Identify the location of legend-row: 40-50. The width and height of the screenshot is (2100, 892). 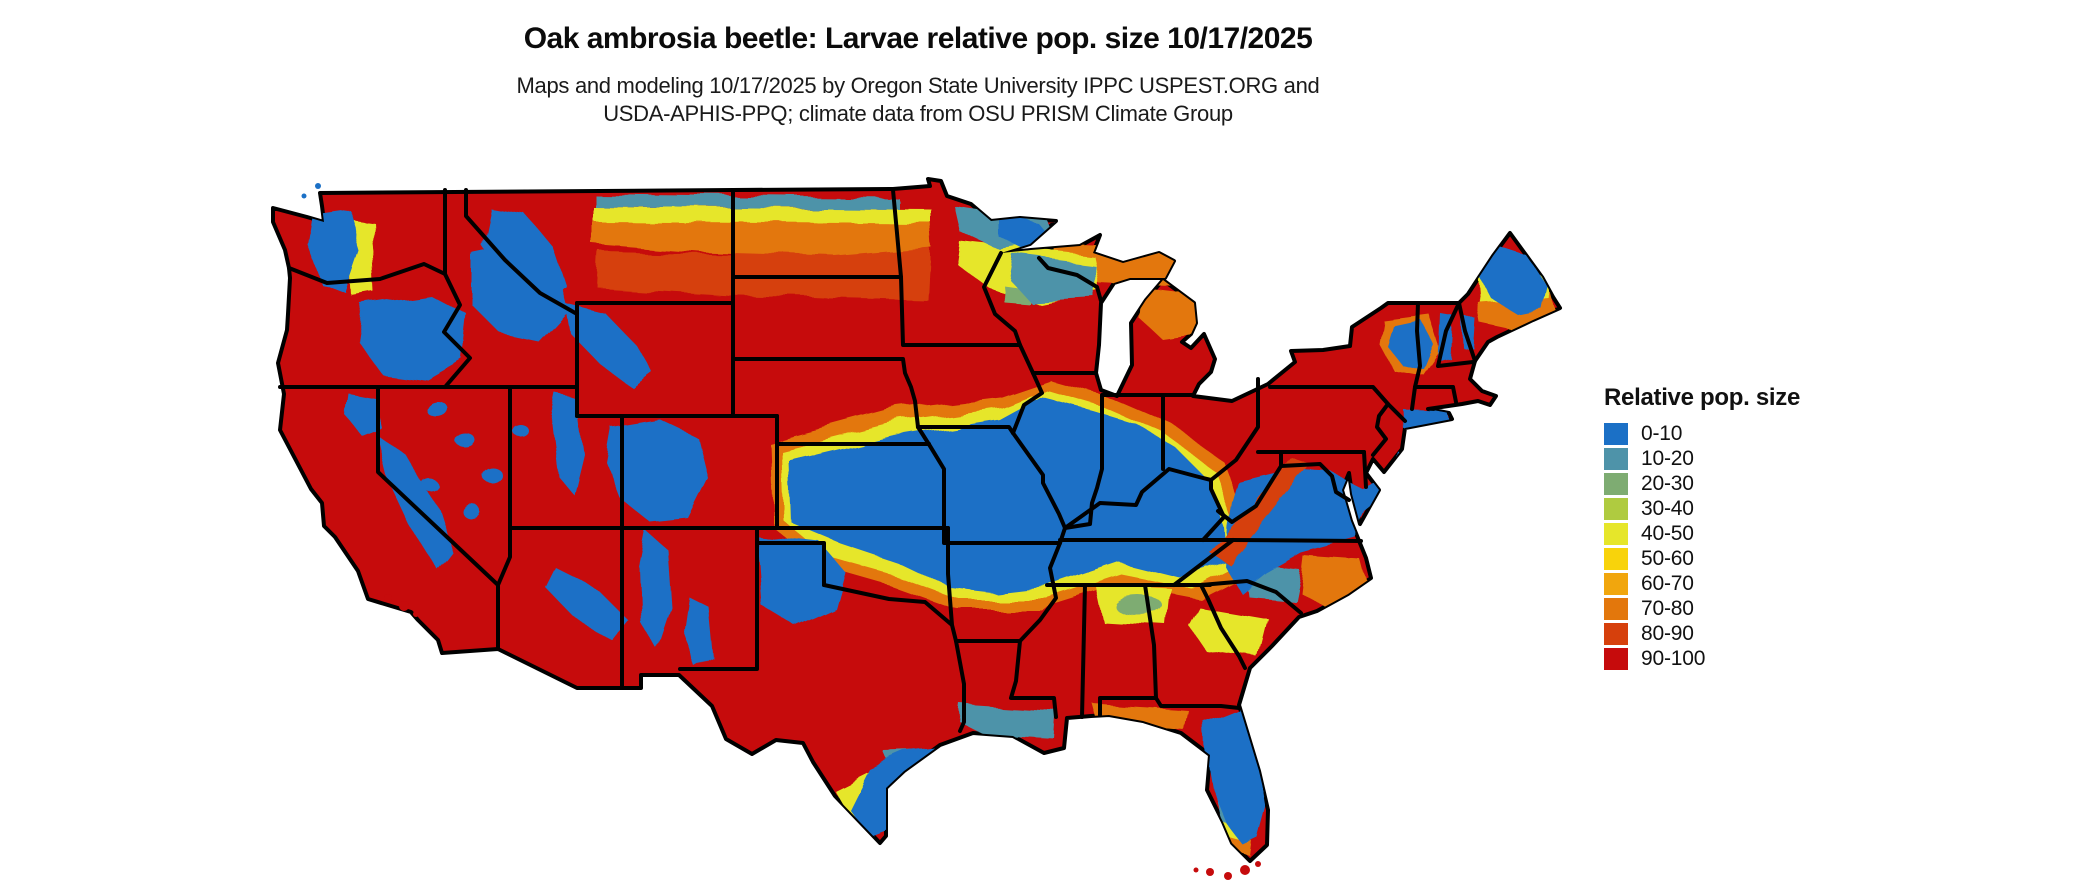
(1702, 533).